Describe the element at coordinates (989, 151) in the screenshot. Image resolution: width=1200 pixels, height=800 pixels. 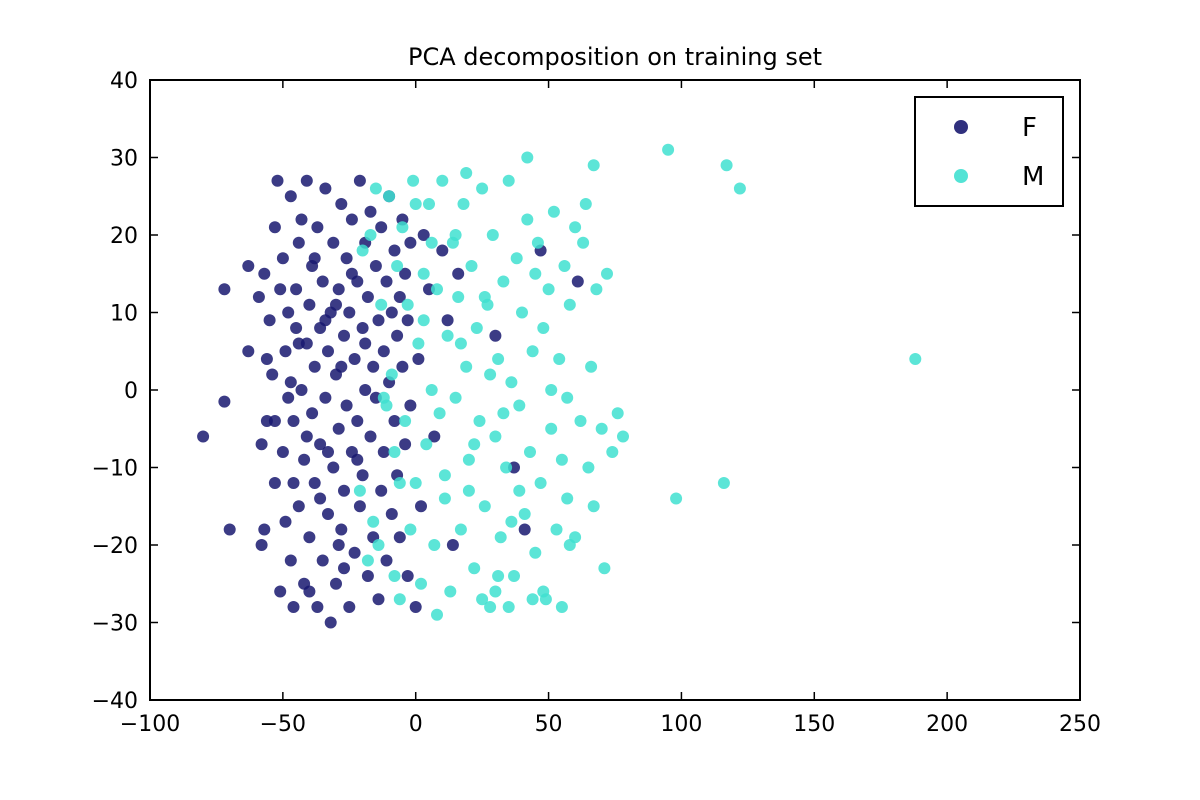
I see `legend-box` at that location.